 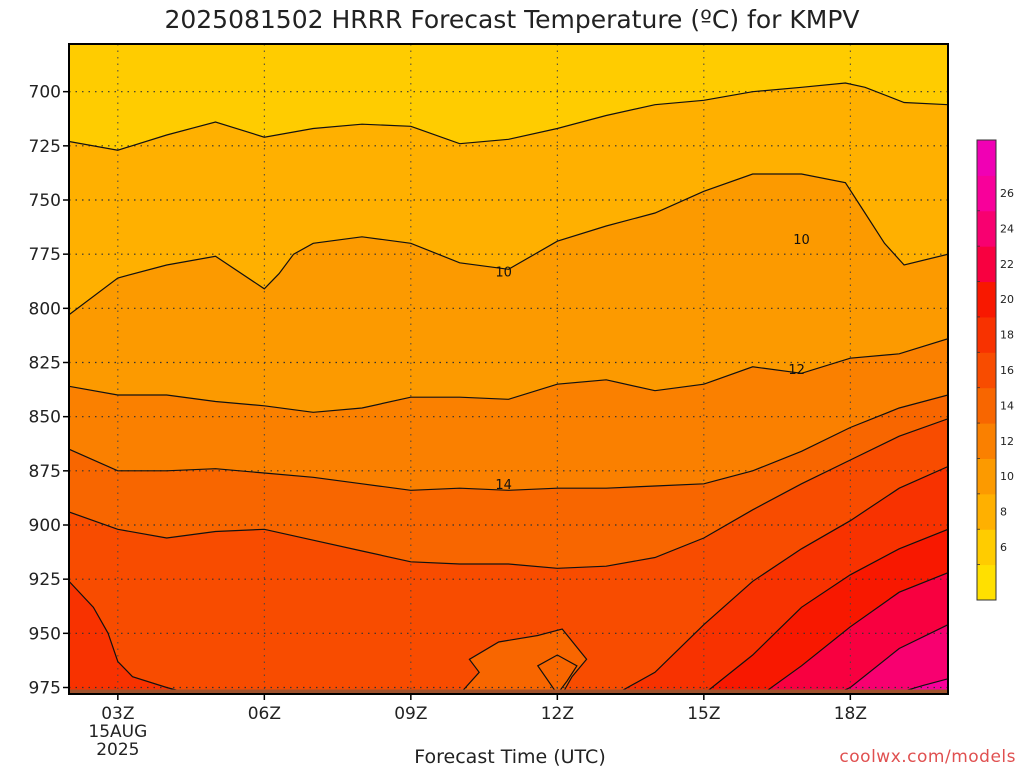 What do you see at coordinates (1007, 370) in the screenshot?
I see `colorbar-label-16: 16` at bounding box center [1007, 370].